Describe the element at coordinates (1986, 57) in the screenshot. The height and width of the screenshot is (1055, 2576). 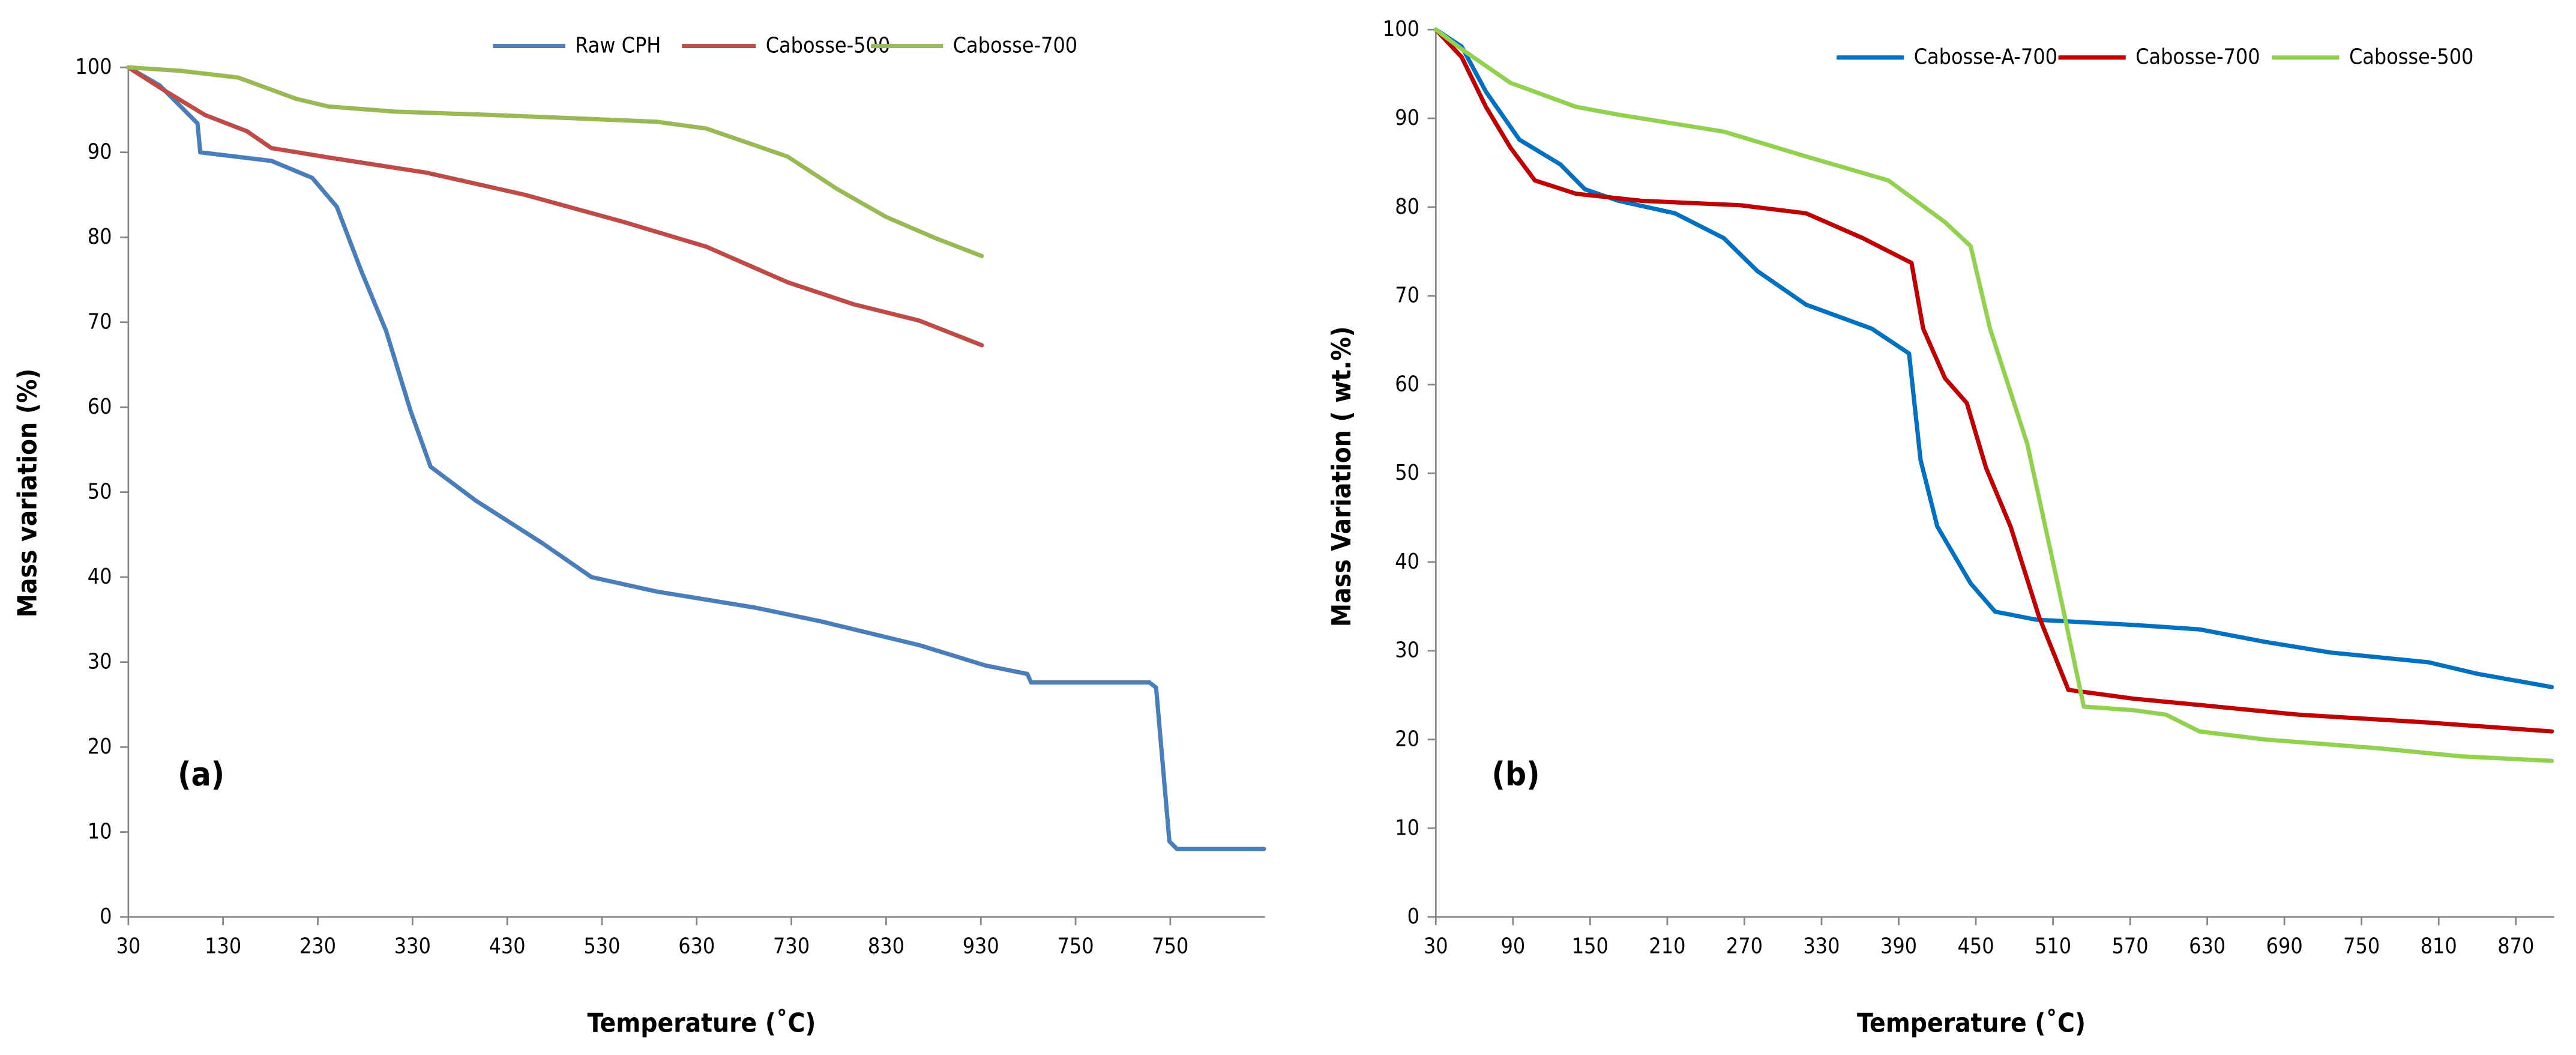
I see `legend-entry: Cabosse-A-700` at that location.